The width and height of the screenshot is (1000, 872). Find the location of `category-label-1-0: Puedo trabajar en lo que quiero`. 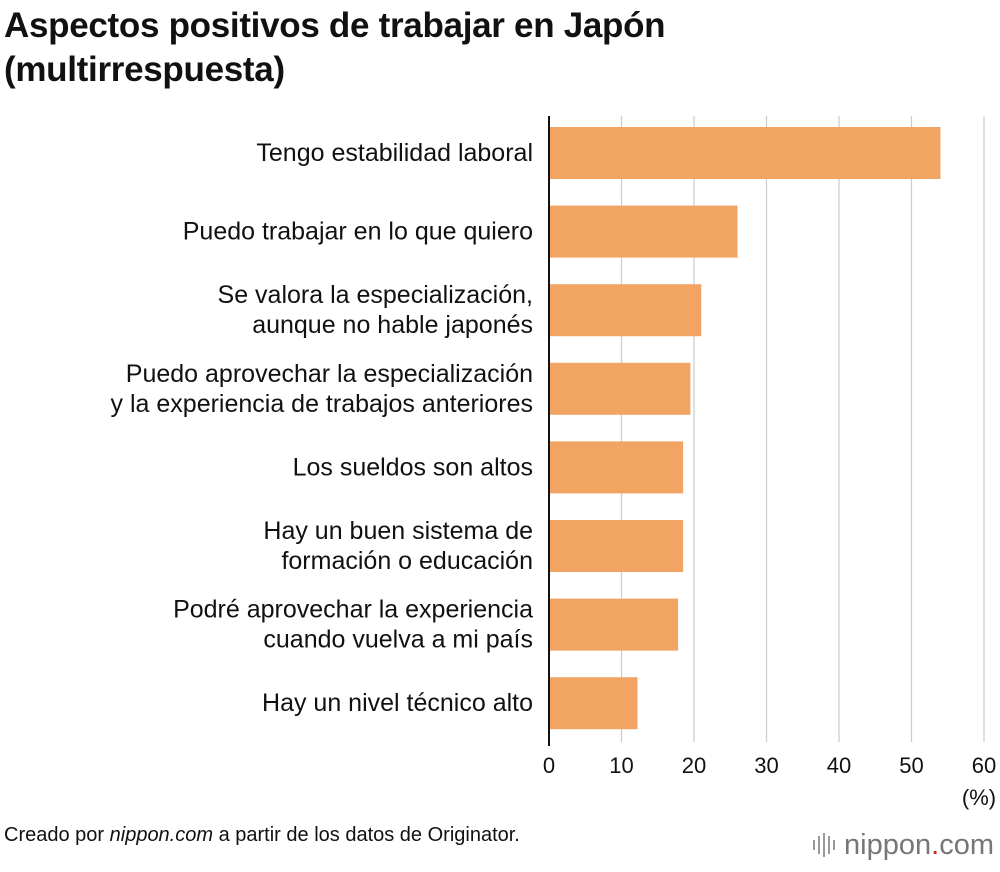

category-label-1-0: Puedo trabajar en lo que quiero is located at coordinates (358, 232).